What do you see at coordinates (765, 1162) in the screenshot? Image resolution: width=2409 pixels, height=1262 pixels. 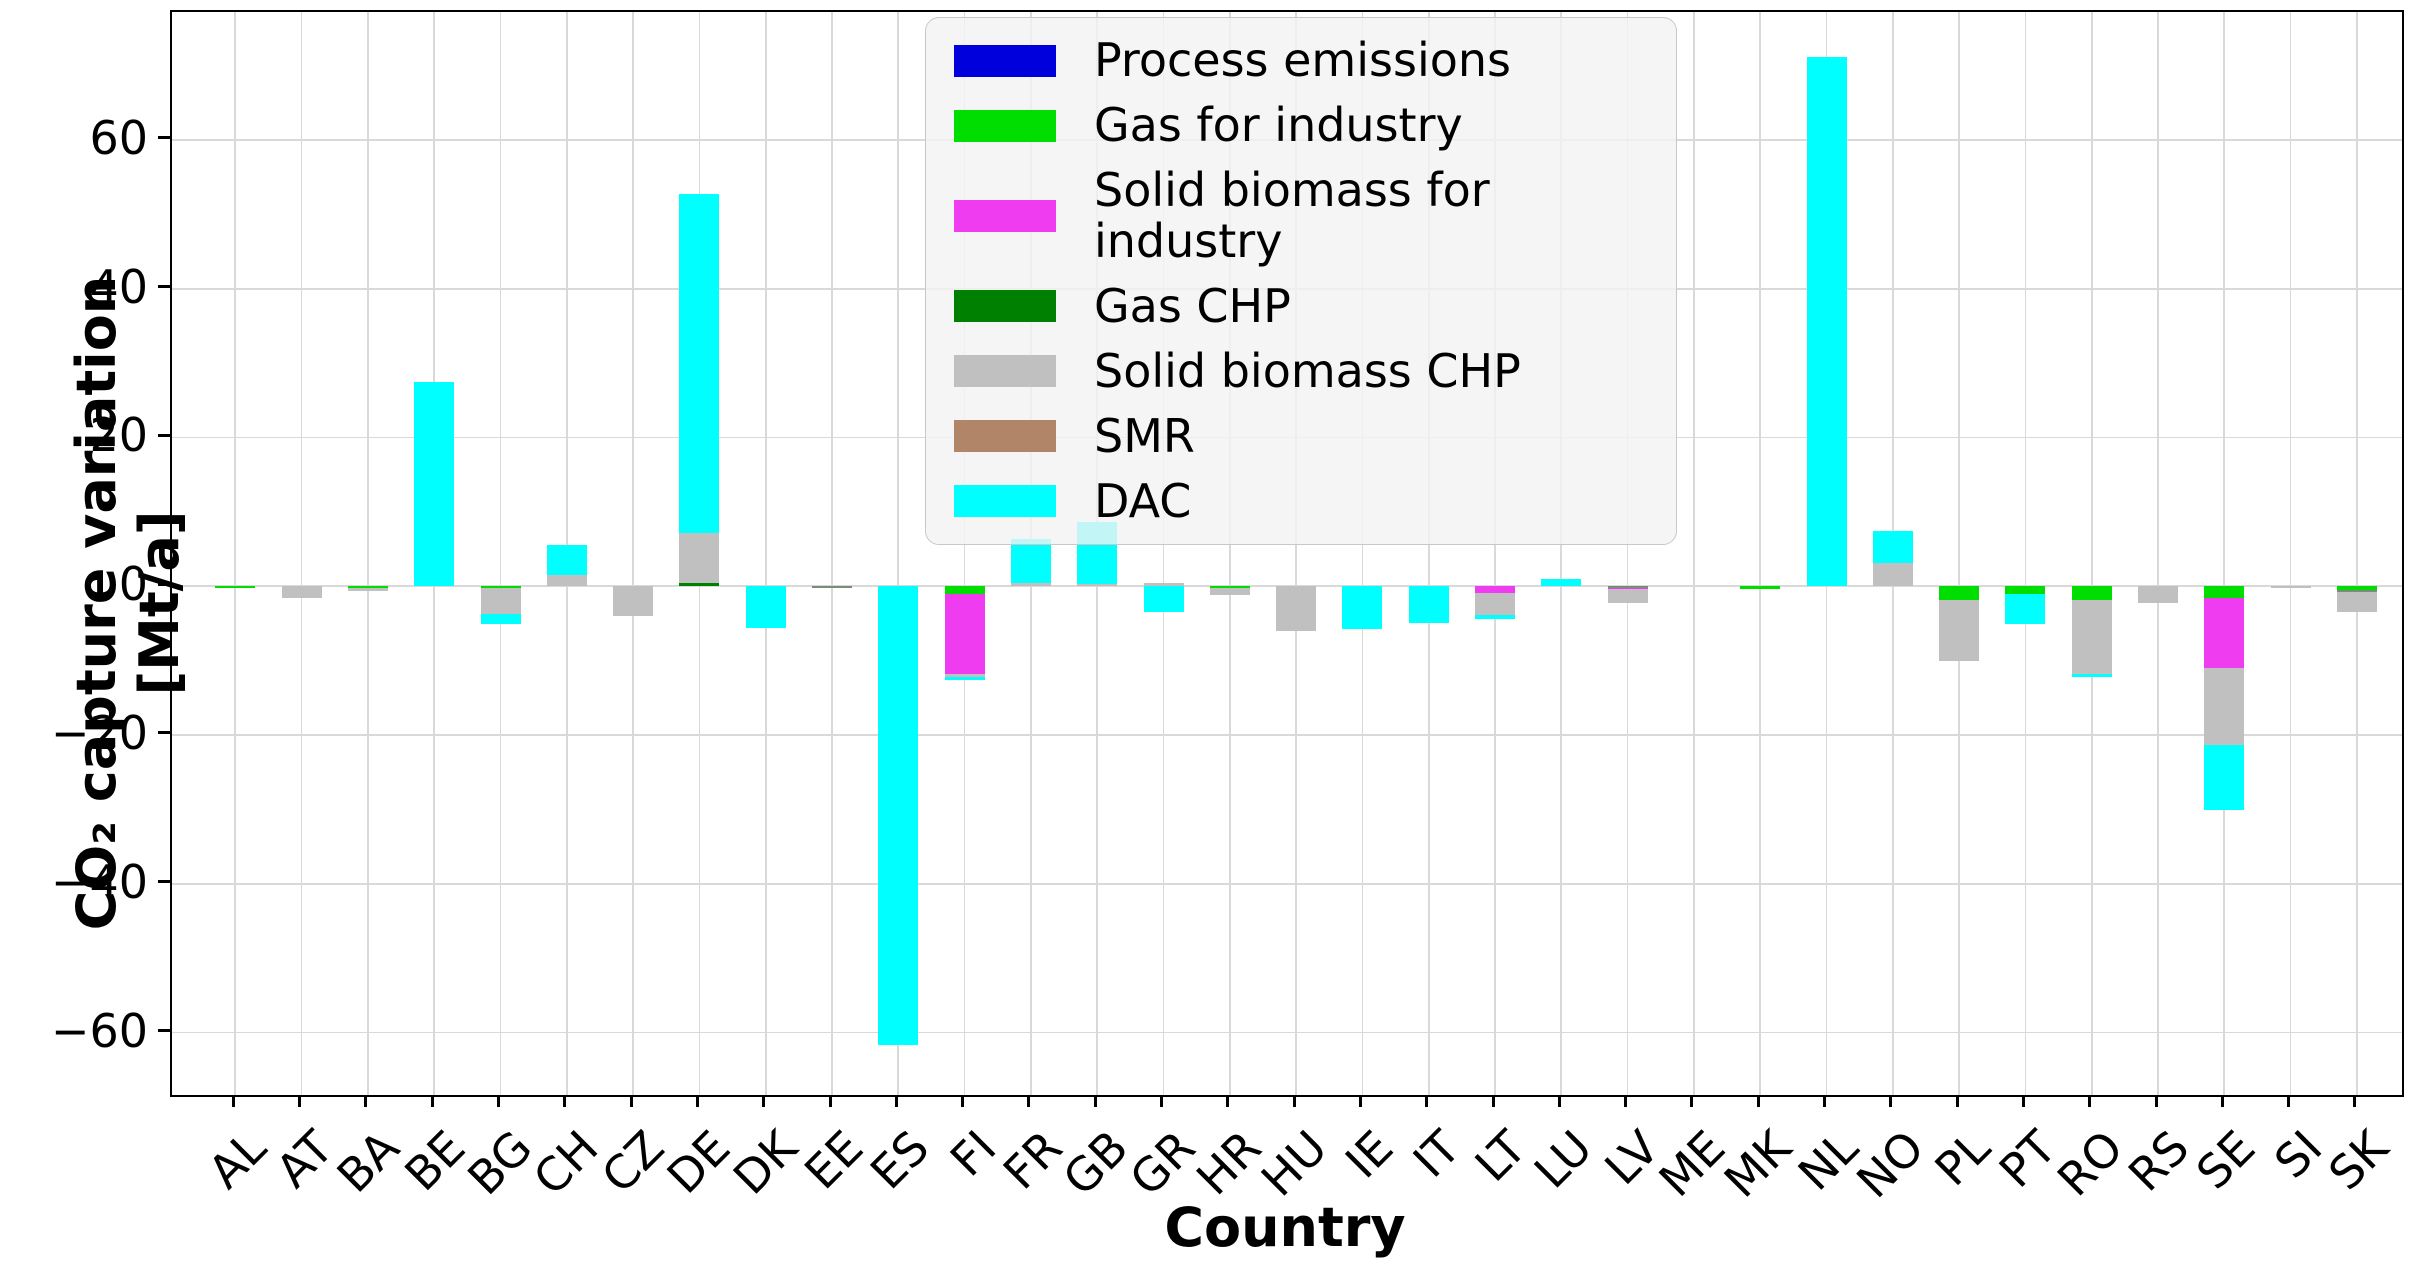 I see `x-tick-label-DK: DK` at bounding box center [765, 1162].